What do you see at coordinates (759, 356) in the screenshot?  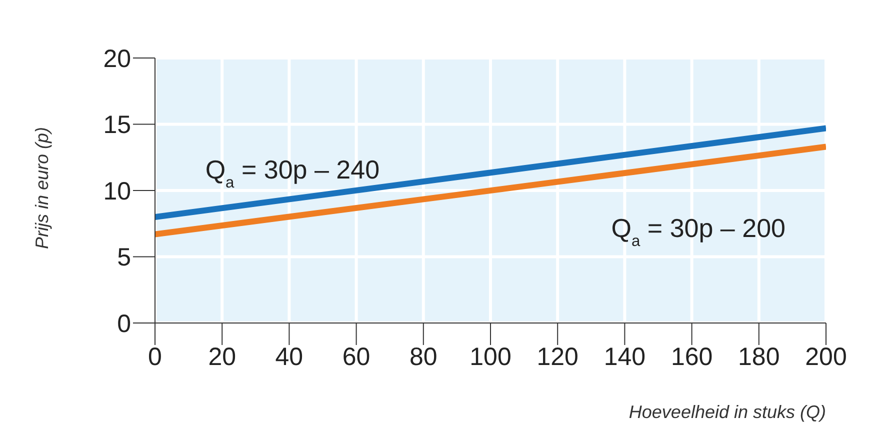 I see `x-tick-label: 180` at bounding box center [759, 356].